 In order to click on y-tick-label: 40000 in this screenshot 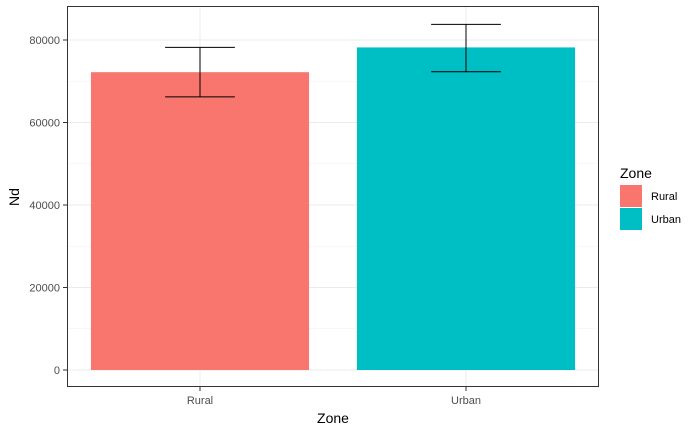, I will do `click(44, 206)`.